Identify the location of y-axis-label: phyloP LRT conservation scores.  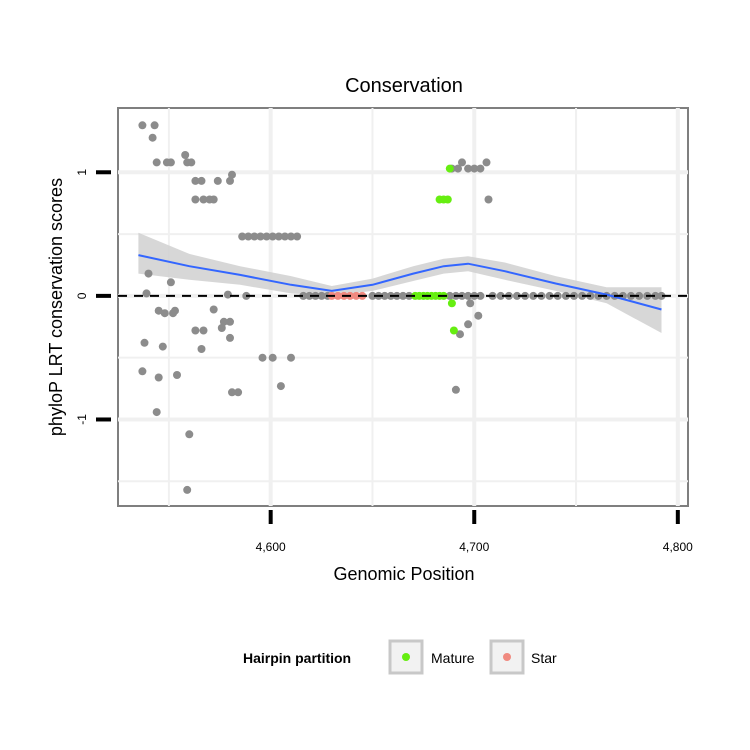
(56, 307).